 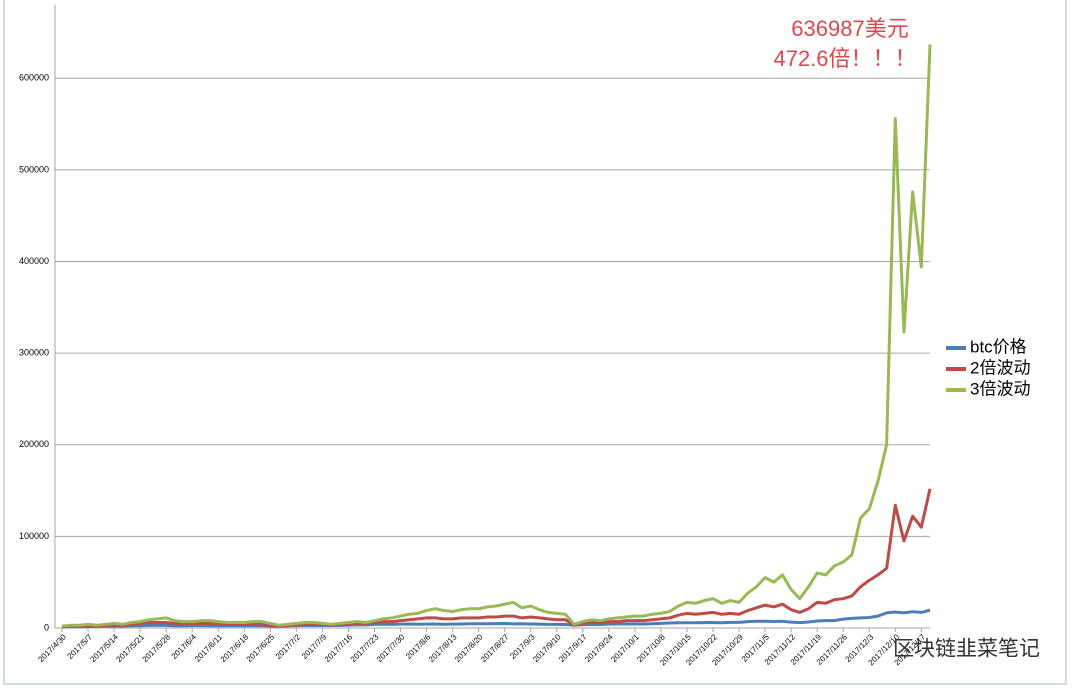 I want to click on y-tick-label: 100000, so click(x=34, y=536).